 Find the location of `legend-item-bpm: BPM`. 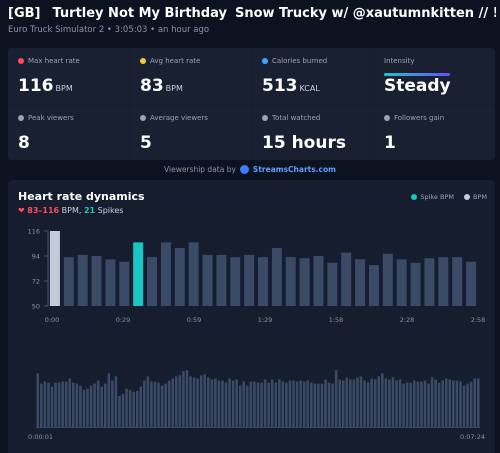

legend-item-bpm: BPM is located at coordinates (475, 197).